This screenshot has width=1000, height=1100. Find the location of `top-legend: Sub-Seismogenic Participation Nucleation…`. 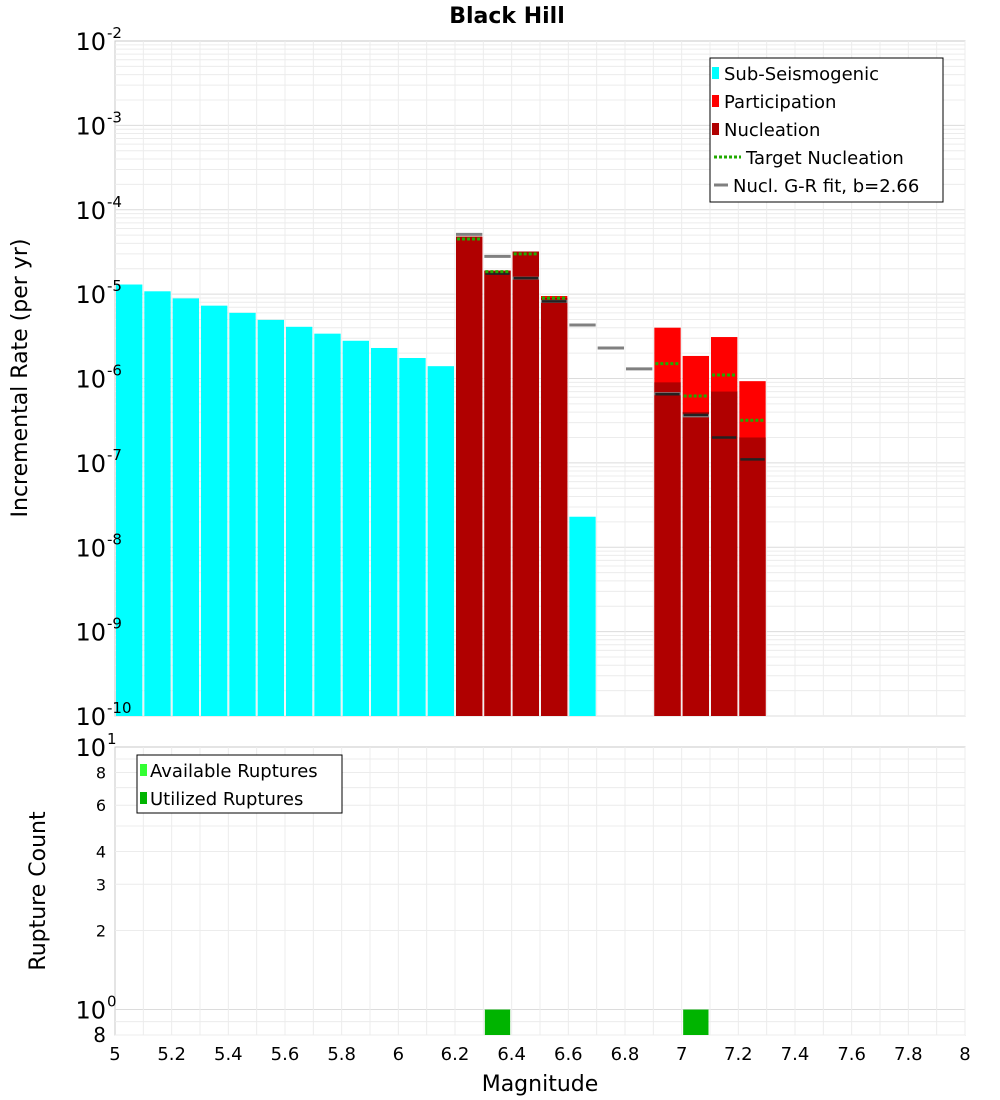

top-legend: Sub-Seismogenic Participation Nucleation… is located at coordinates (826, 130).